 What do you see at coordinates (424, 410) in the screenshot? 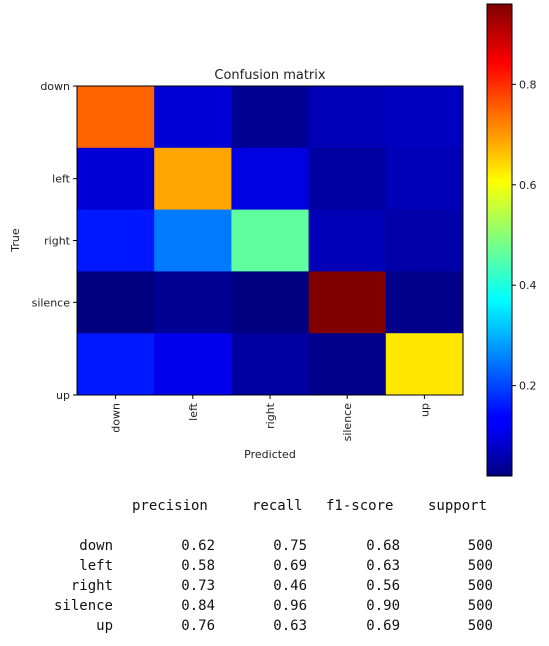
I see `x-tick-label: up` at bounding box center [424, 410].